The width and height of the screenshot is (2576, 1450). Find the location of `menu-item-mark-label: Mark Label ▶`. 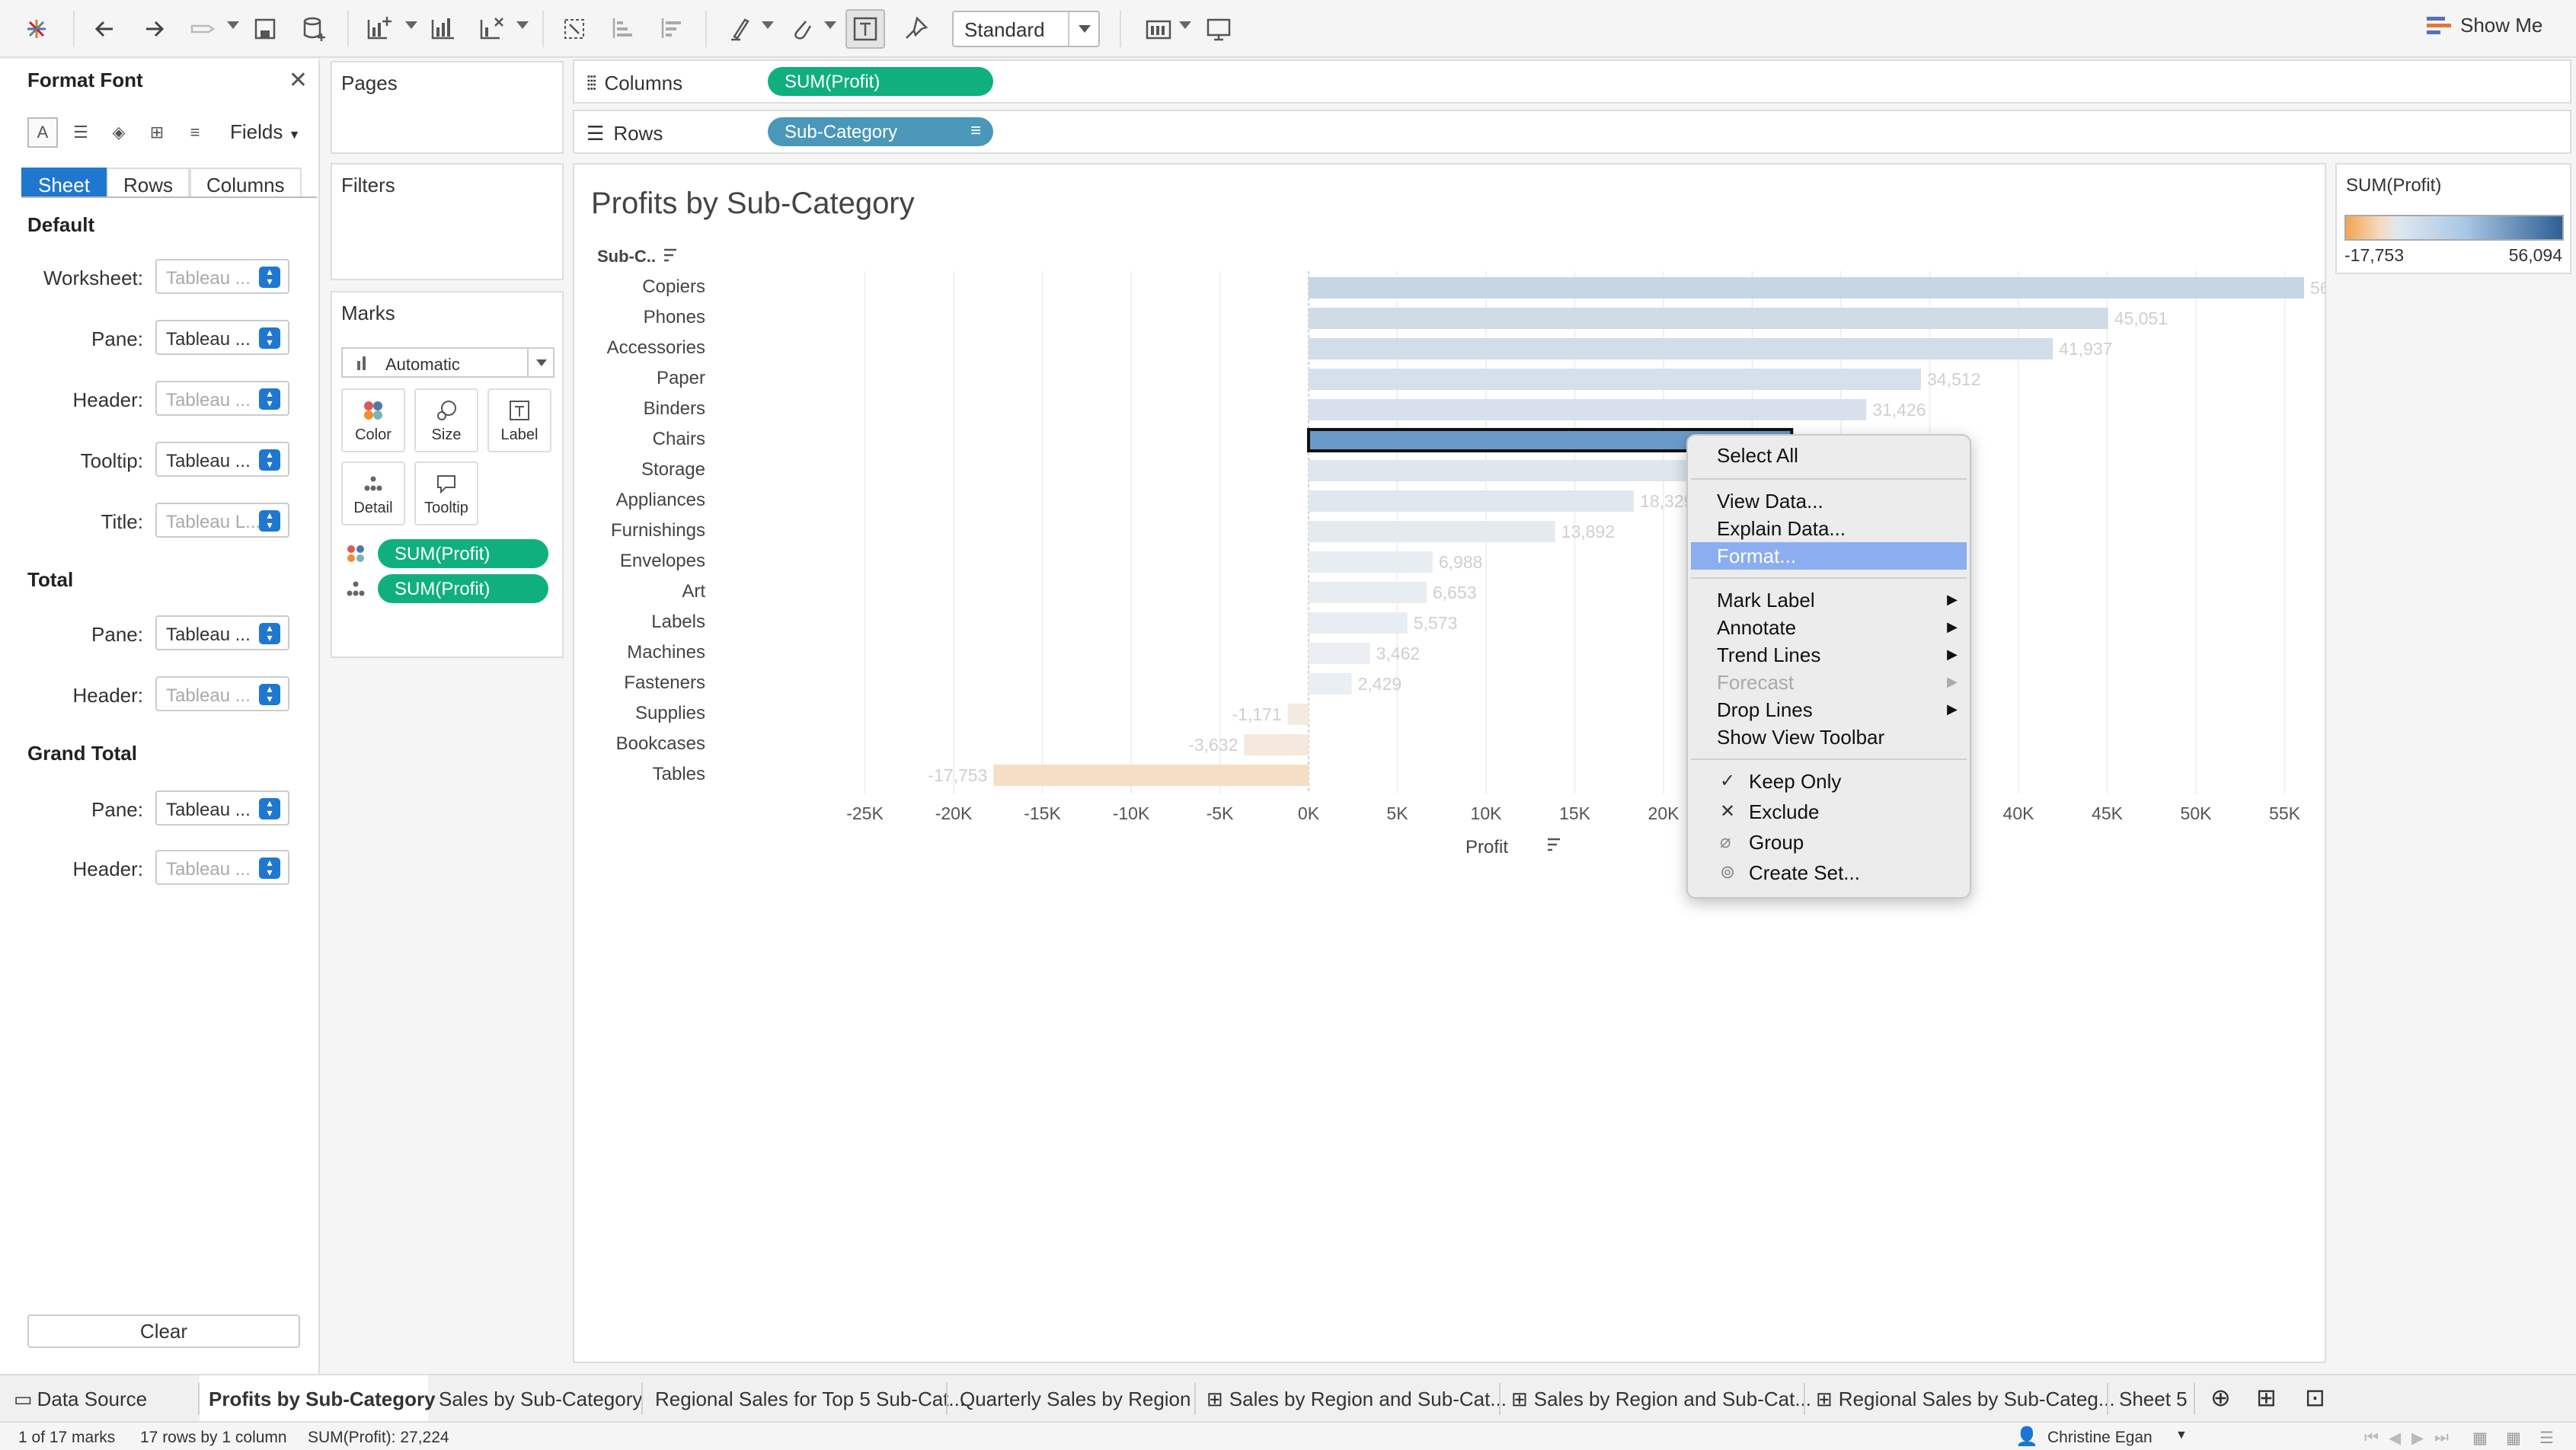

menu-item-mark-label: Mark Label ▶ is located at coordinates (1829, 600).